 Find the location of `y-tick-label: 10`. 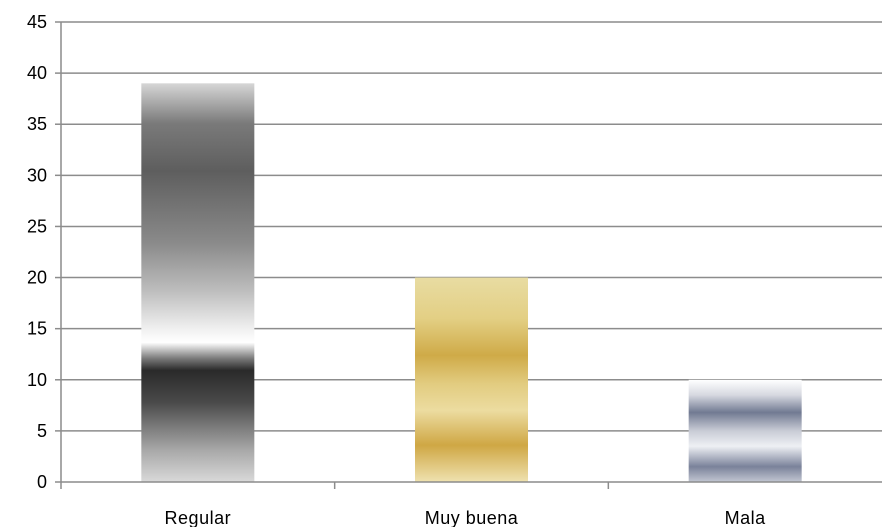

y-tick-label: 10 is located at coordinates (37, 380).